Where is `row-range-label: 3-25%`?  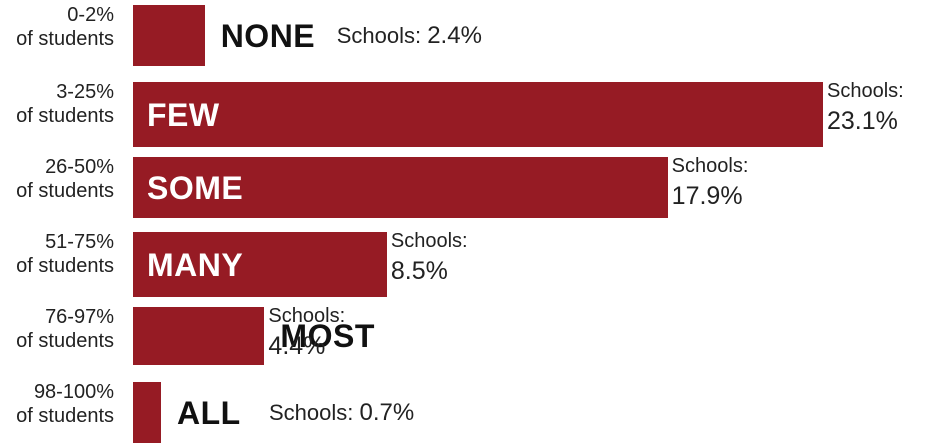
row-range-label: 3-25% is located at coordinates (85, 92).